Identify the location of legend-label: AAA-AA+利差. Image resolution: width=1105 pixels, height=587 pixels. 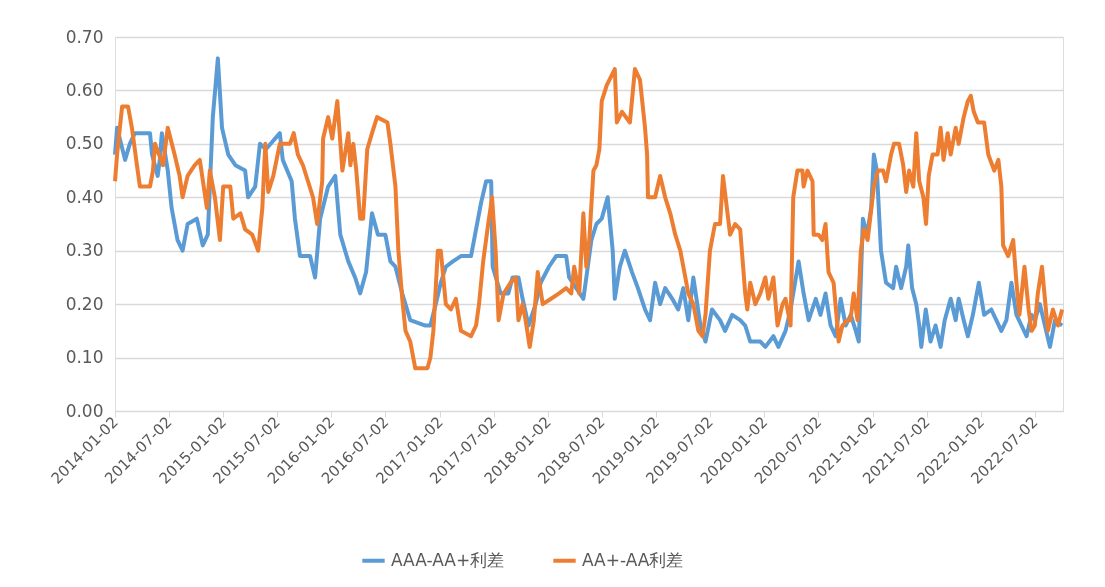
(448, 559).